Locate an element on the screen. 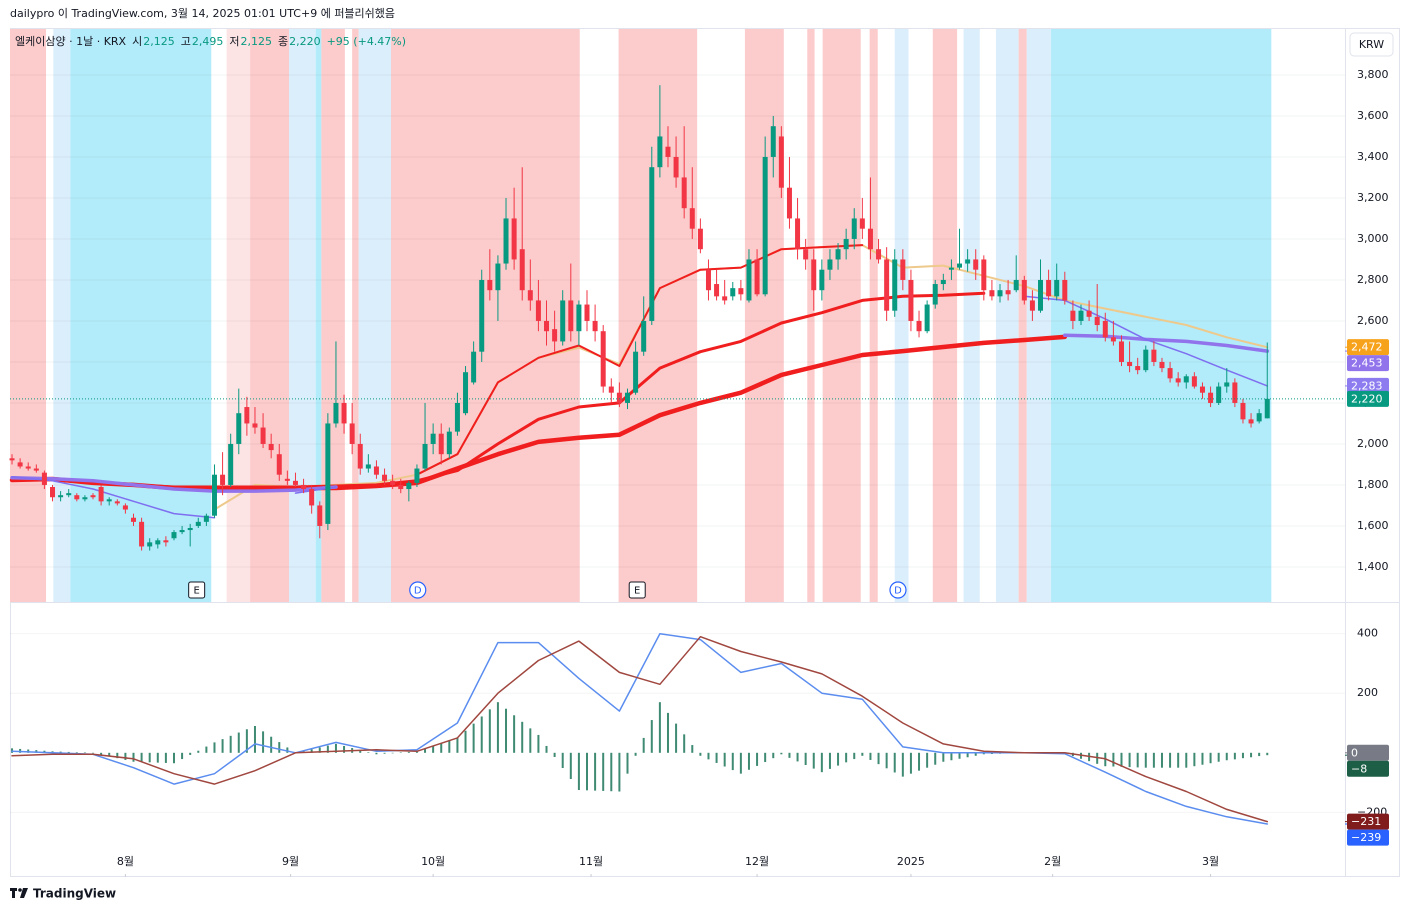 Image resolution: width=1410 pixels, height=912 pixels. y-tick-label: 3,800 is located at coordinates (1373, 74).